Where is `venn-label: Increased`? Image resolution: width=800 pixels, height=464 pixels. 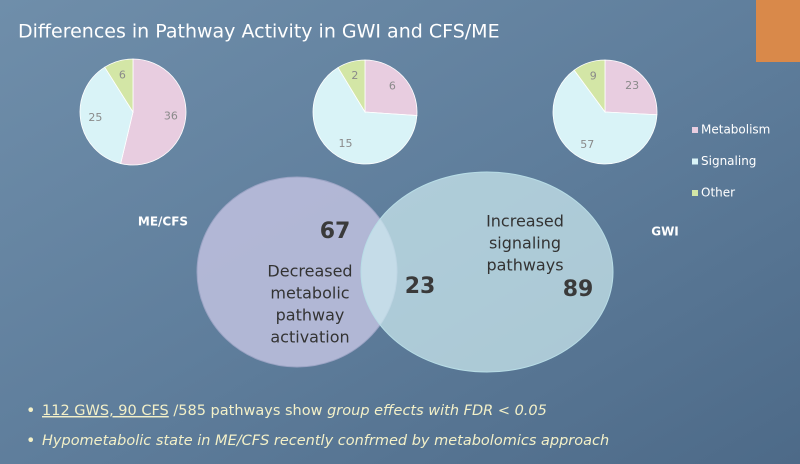
venn-label: Increased is located at coordinates (525, 221).